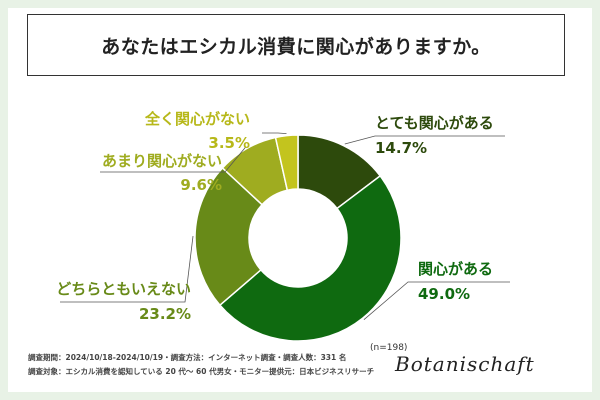  What do you see at coordinates (123, 300) in the screenshot?
I see `label-neutral: どちらともいえない 23.2%` at bounding box center [123, 300].